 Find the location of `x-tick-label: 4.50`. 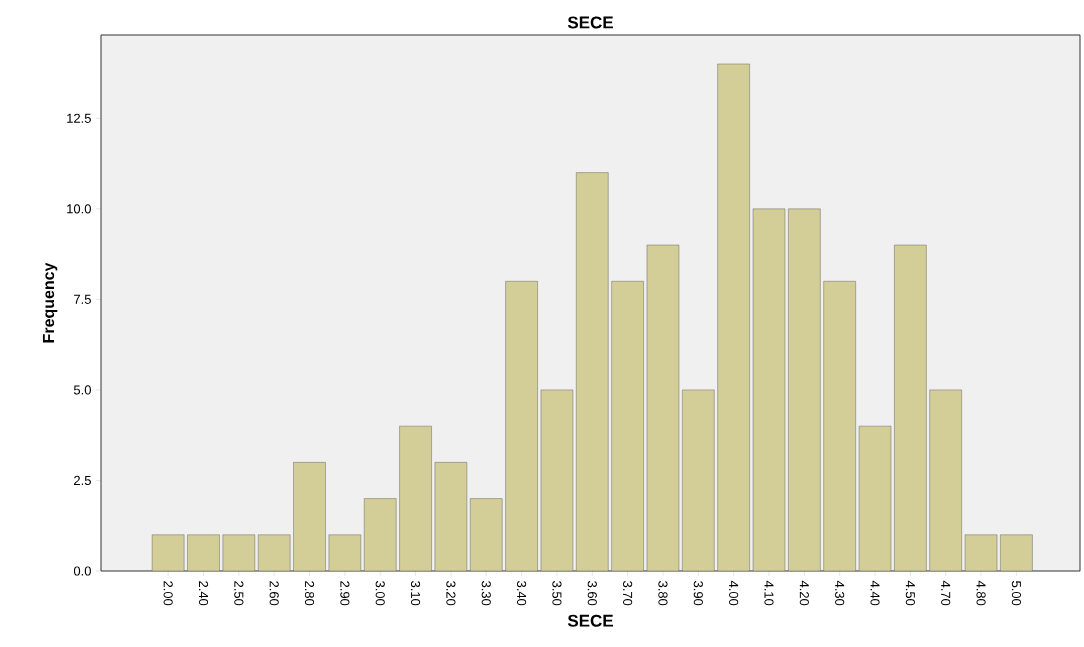

x-tick-label: 4.50 is located at coordinates (910, 593).